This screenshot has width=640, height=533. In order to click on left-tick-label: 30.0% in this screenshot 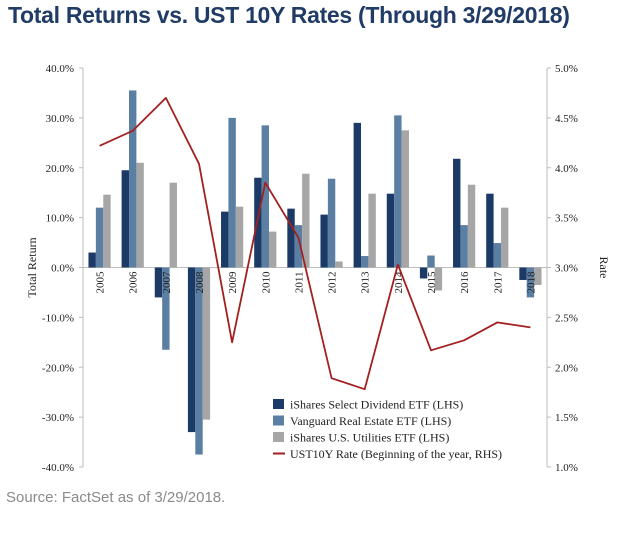, I will do `click(60, 119)`.